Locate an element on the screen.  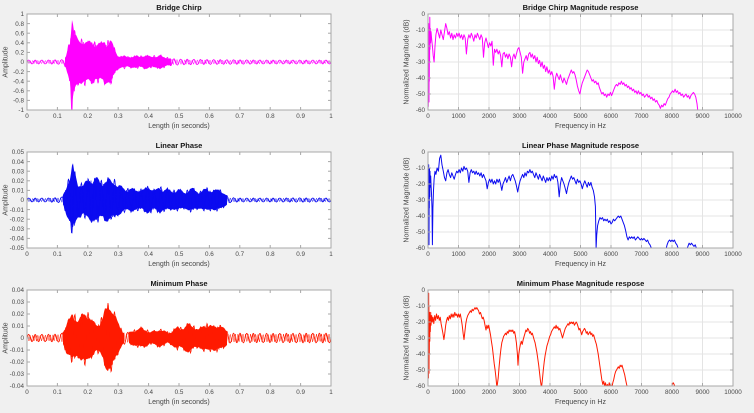
svg-text: -0.02 is located at coordinates (17, 219).